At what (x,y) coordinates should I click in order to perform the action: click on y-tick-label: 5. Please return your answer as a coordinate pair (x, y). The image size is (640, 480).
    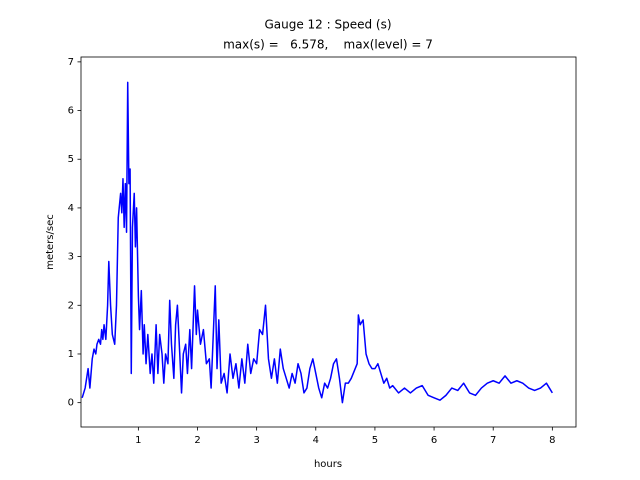
    Looking at the image, I should click on (71, 159).